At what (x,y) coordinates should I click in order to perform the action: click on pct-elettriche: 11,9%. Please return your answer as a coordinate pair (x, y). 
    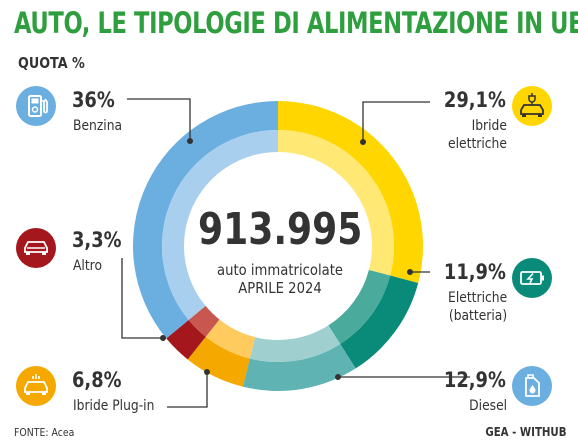
    Looking at the image, I should click on (475, 272).